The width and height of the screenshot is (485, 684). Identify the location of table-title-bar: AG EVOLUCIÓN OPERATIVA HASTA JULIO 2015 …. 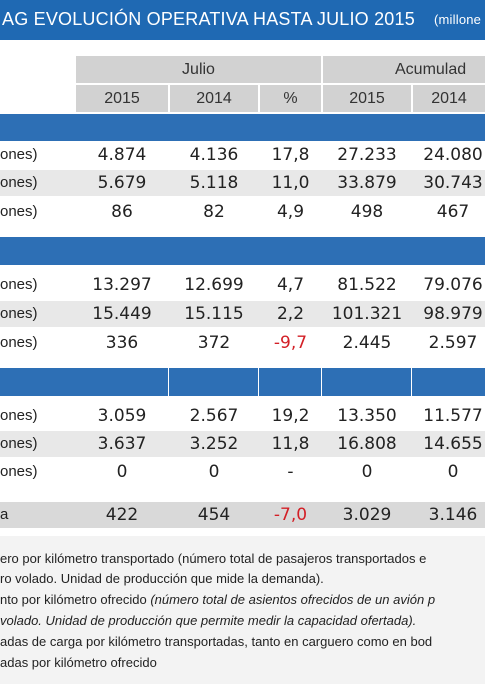
(242, 20).